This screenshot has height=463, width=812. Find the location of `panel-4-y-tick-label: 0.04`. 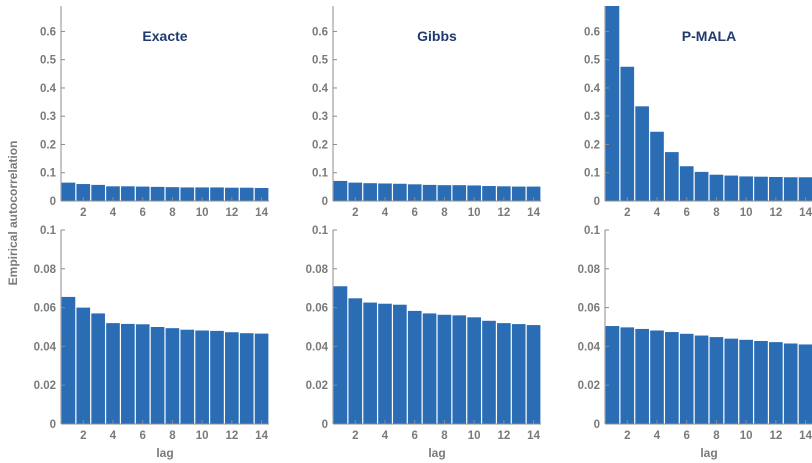

panel-4-y-tick-label: 0.04 is located at coordinates (45, 347).